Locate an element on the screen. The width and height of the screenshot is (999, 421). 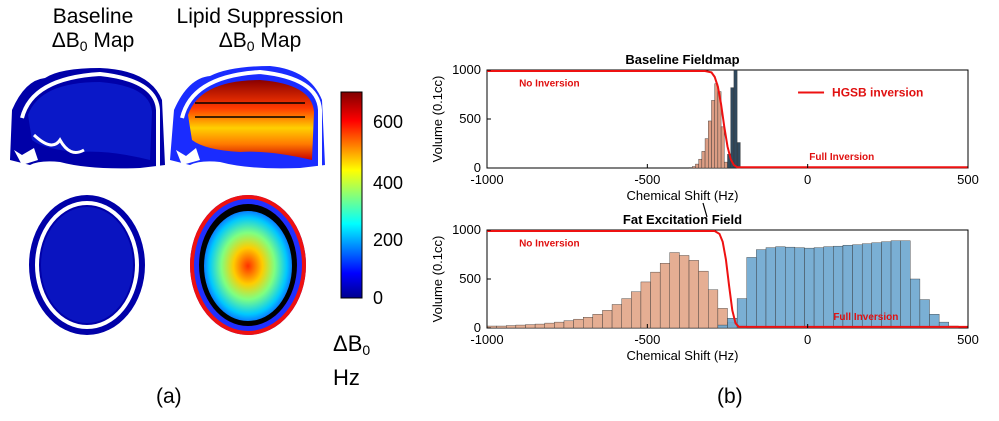
colorbar-unit-line1: ΔB0 is located at coordinates (352, 344).